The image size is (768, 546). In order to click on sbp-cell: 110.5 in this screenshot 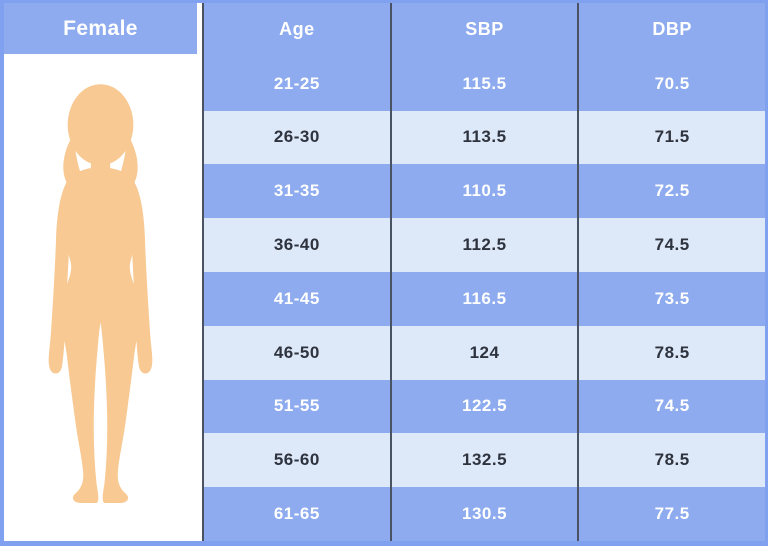, I will do `click(483, 191)`.